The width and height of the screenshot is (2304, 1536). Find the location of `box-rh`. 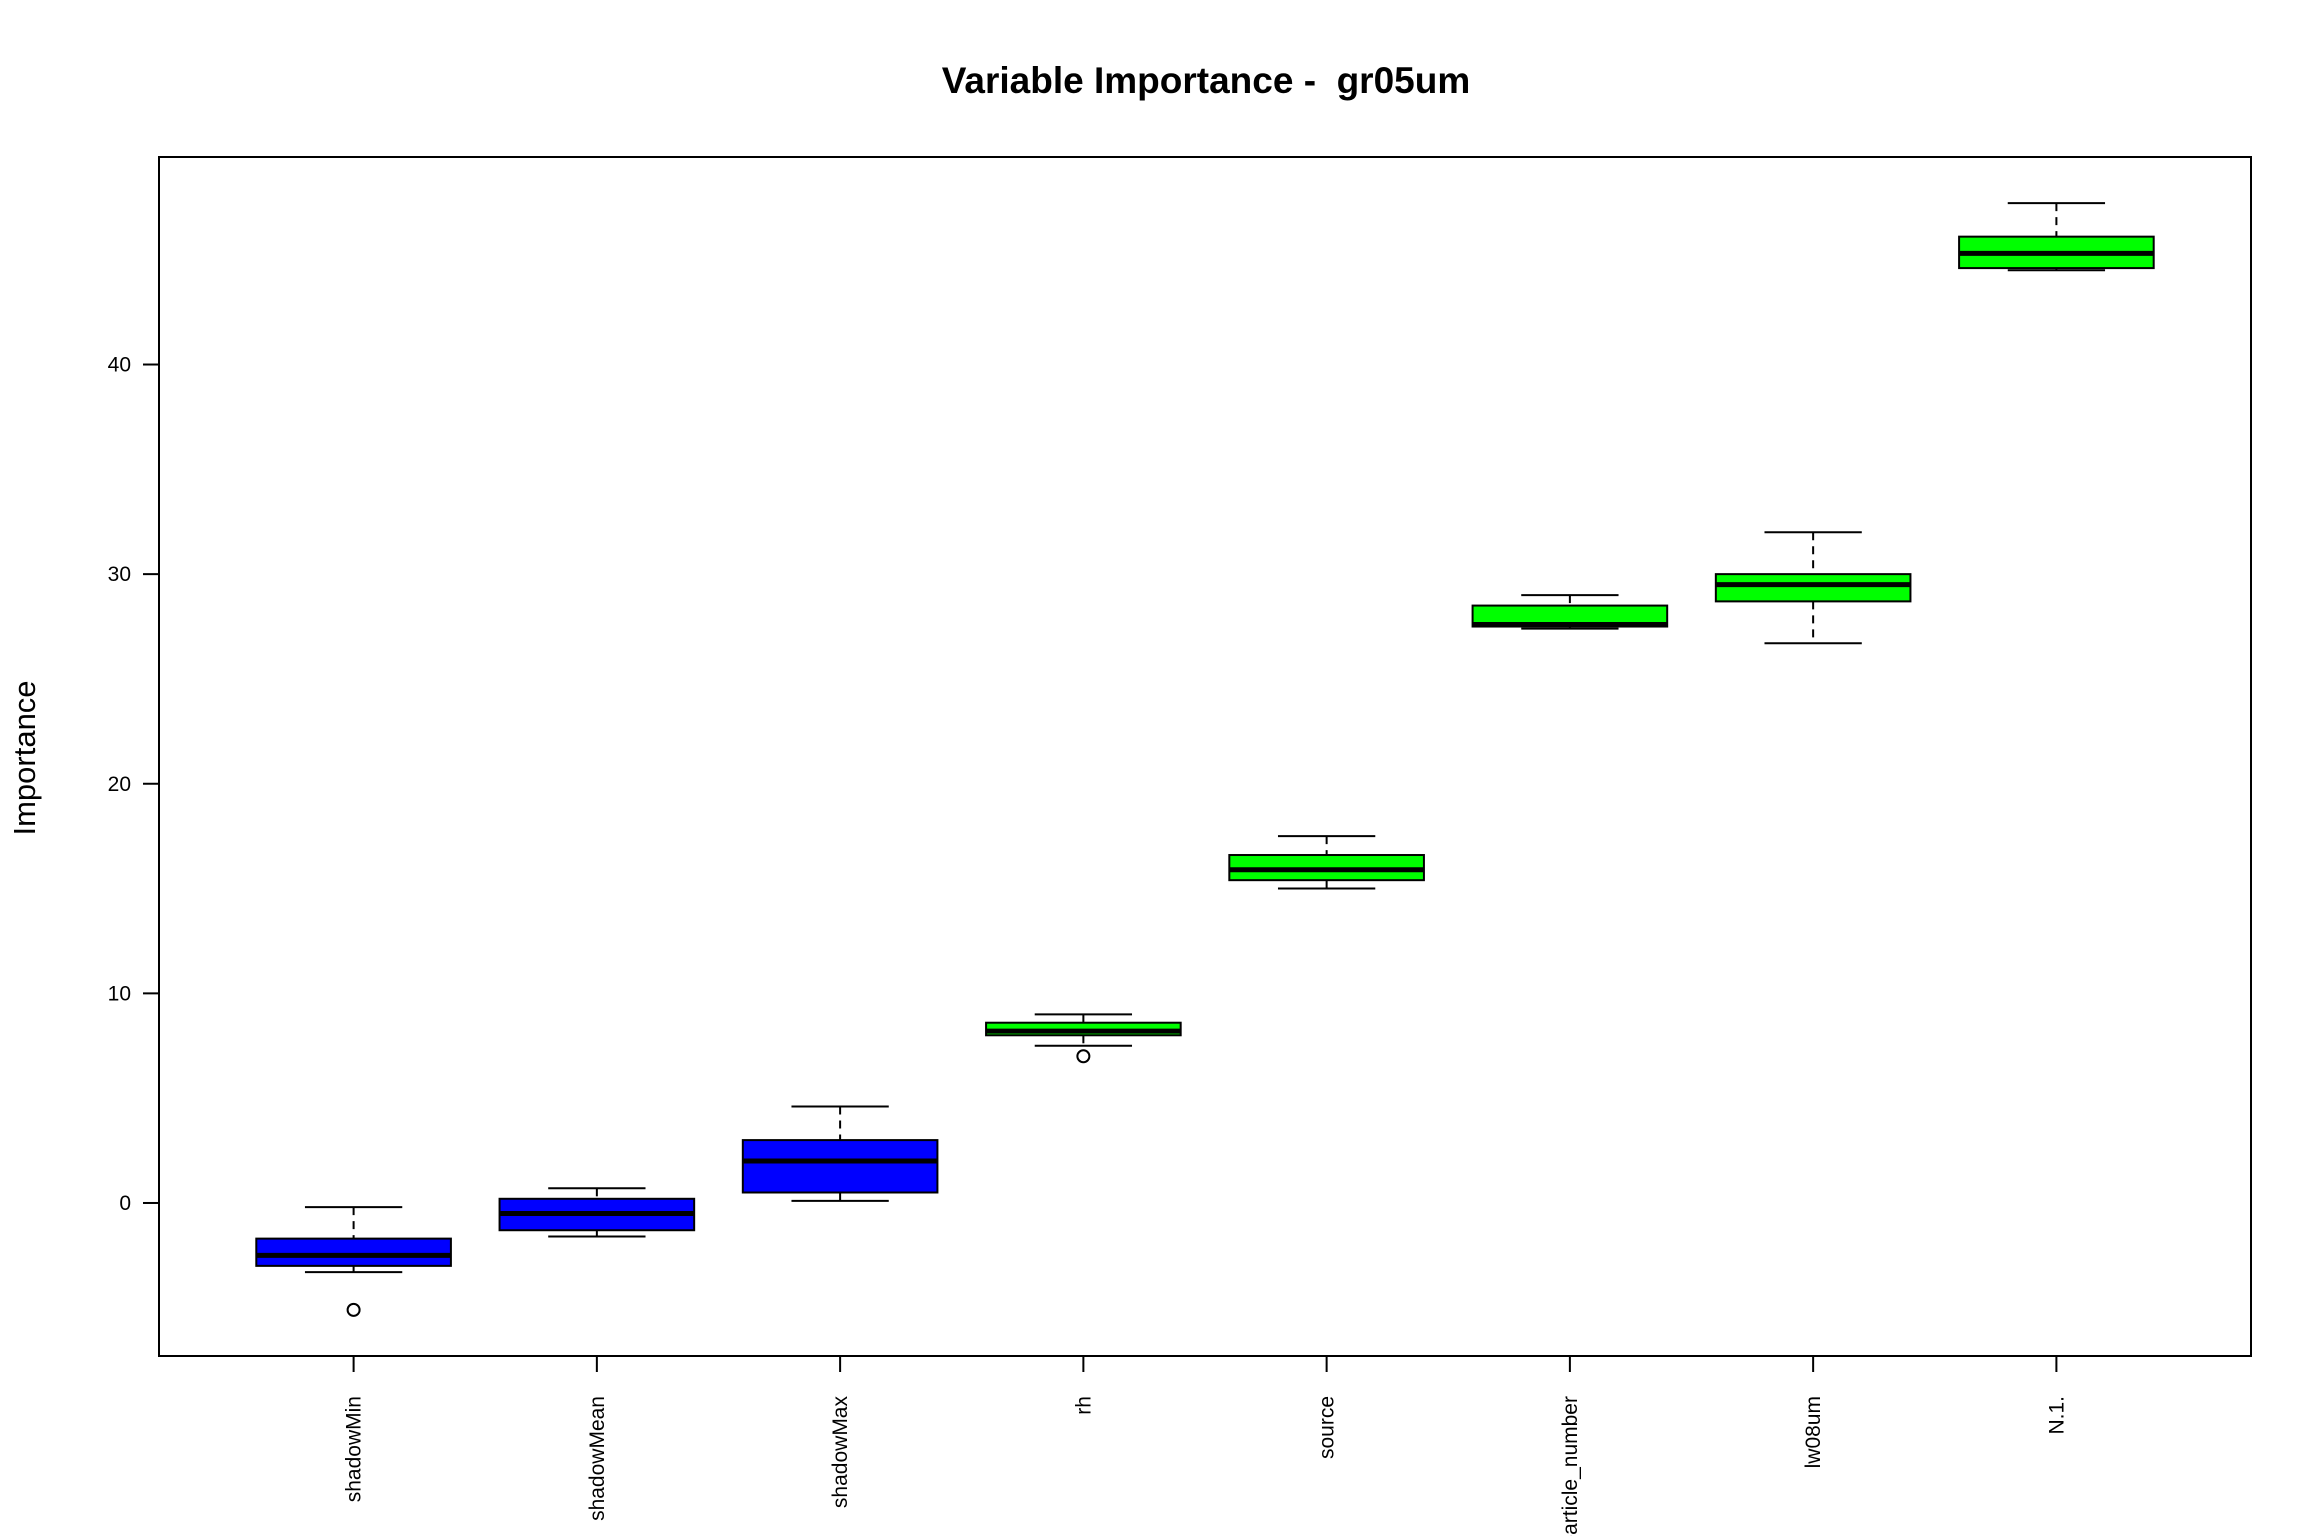

box-rh is located at coordinates (1083, 1038).